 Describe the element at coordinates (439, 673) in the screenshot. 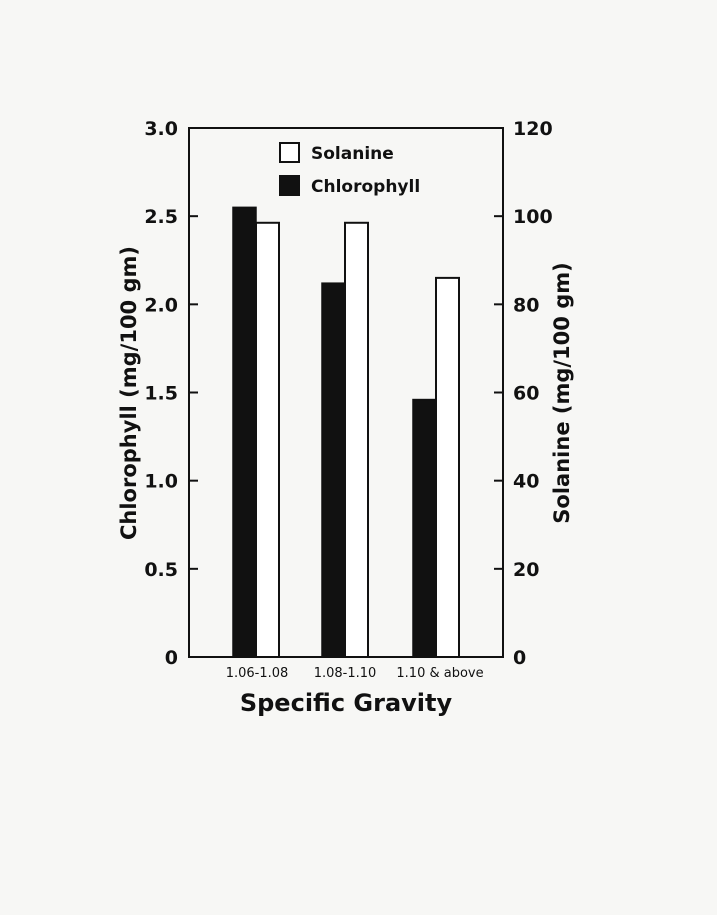

I see `x-category-label: 1.10 & above` at that location.